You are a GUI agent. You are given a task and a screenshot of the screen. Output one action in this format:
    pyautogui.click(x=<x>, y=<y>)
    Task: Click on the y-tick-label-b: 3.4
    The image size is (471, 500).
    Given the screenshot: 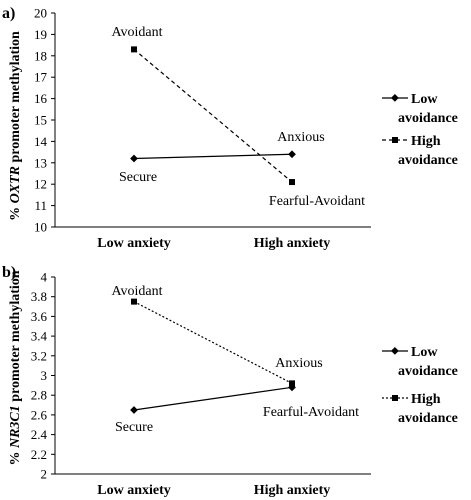 What is the action you would take?
    pyautogui.click(x=39, y=336)
    